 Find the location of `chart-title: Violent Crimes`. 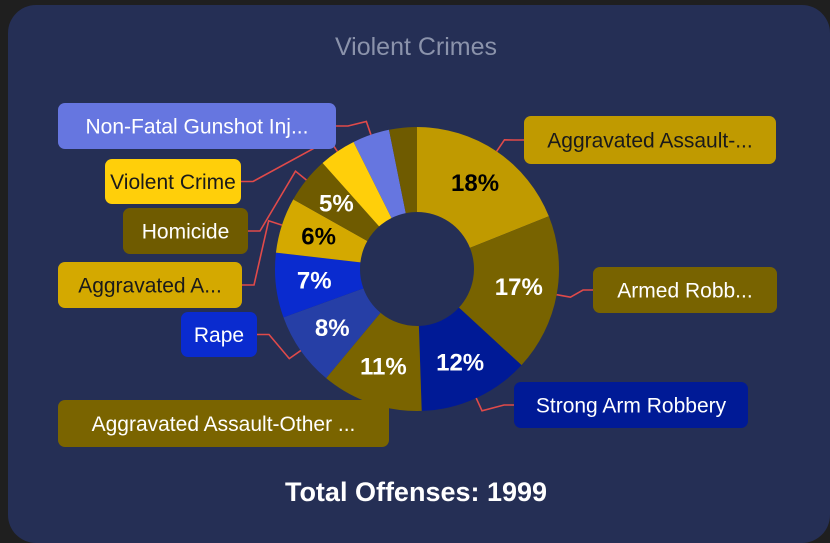

chart-title: Violent Crimes is located at coordinates (416, 47).